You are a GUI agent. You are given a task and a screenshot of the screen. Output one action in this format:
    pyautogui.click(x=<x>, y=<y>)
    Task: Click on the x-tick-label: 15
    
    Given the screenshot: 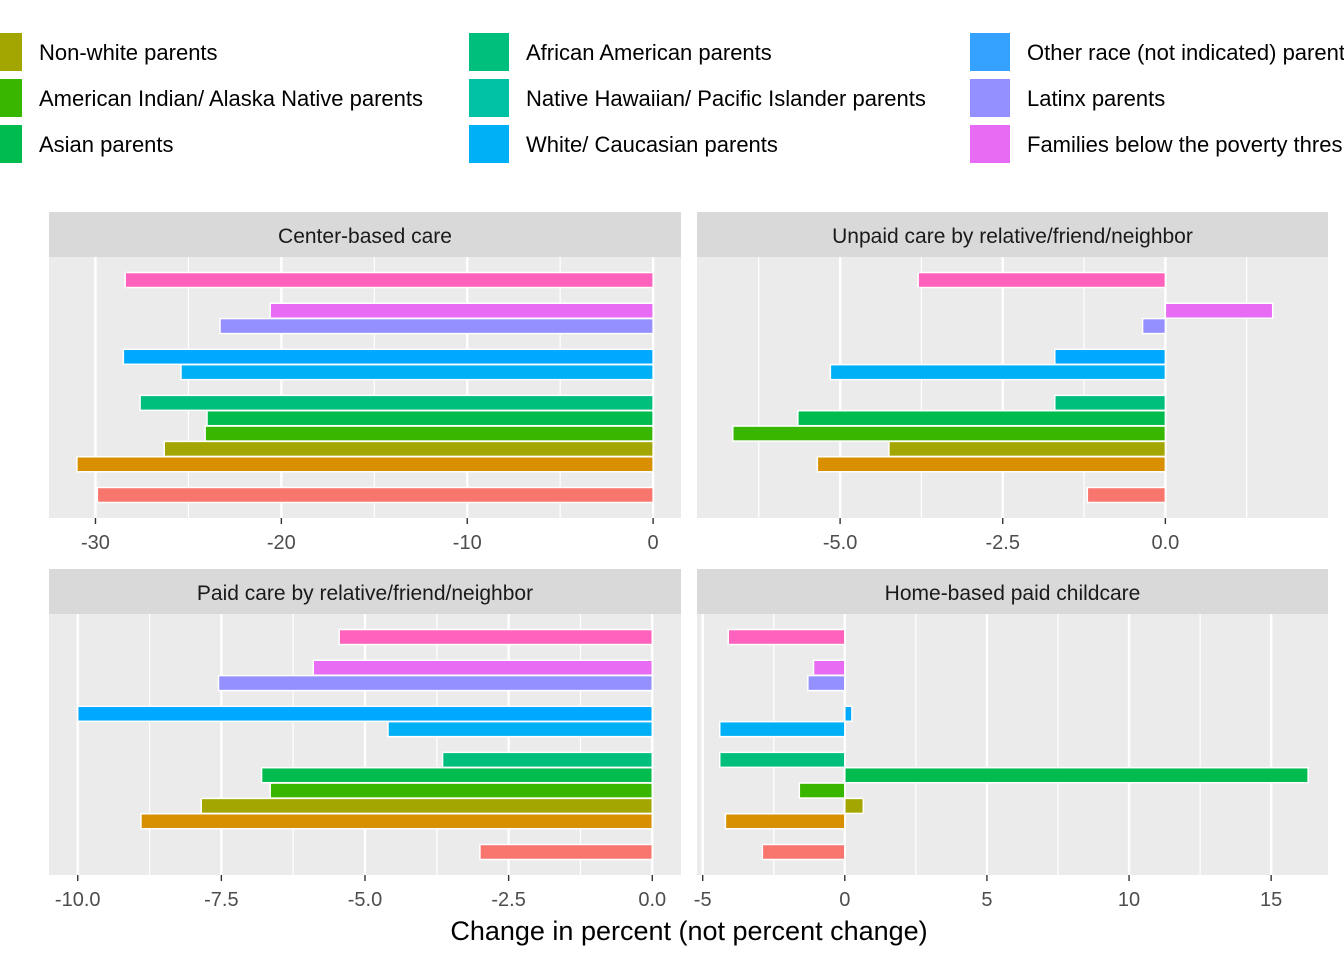 What is the action you would take?
    pyautogui.click(x=1271, y=900)
    